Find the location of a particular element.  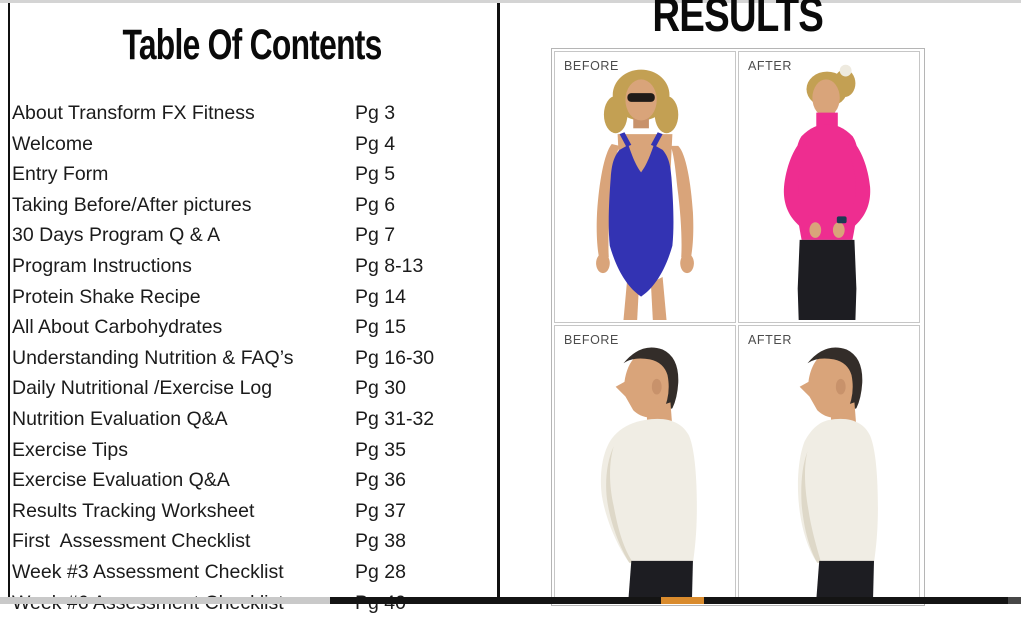

toc-item-label: Exercise Tips is located at coordinates (70, 450).